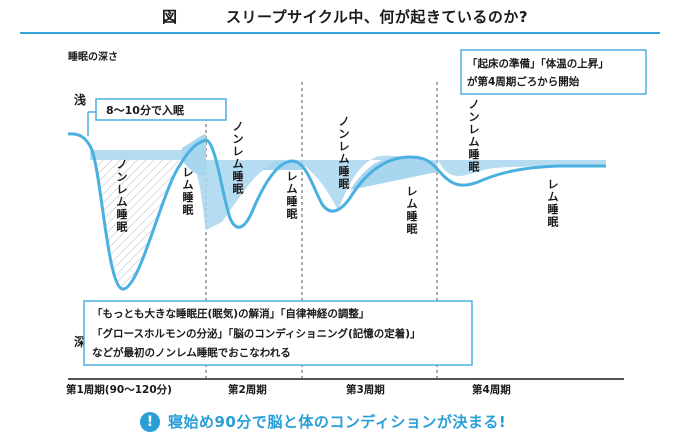 This screenshot has width=680, height=447. I want to click on footer-banner: ! 寝始め90分で脳と体のコンディションが決まる!, so click(340, 425).